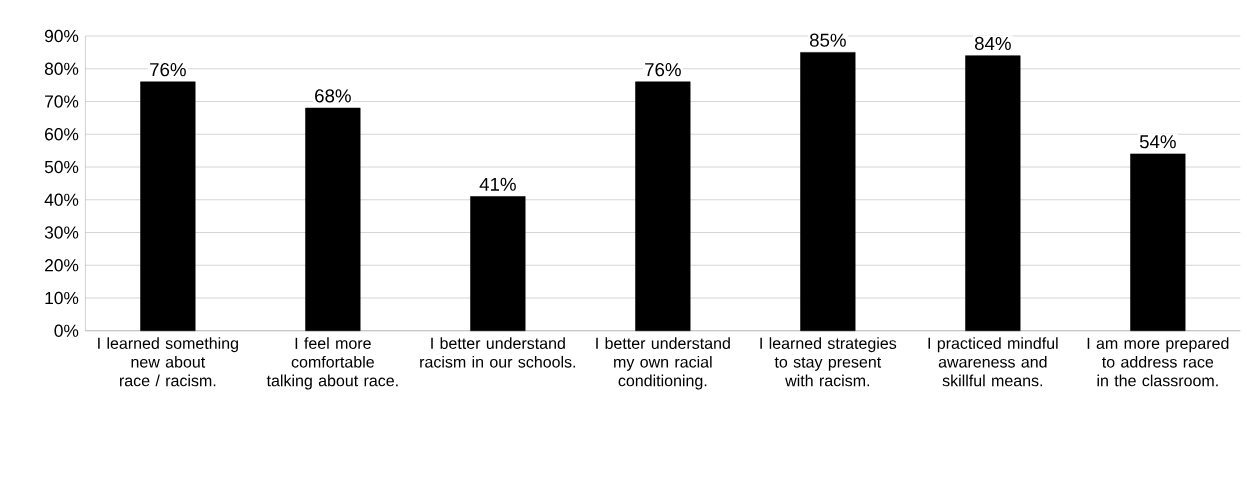  Describe the element at coordinates (498, 352) in the screenshot. I see `x-tick-label: I better understand racism in our schools.` at that location.